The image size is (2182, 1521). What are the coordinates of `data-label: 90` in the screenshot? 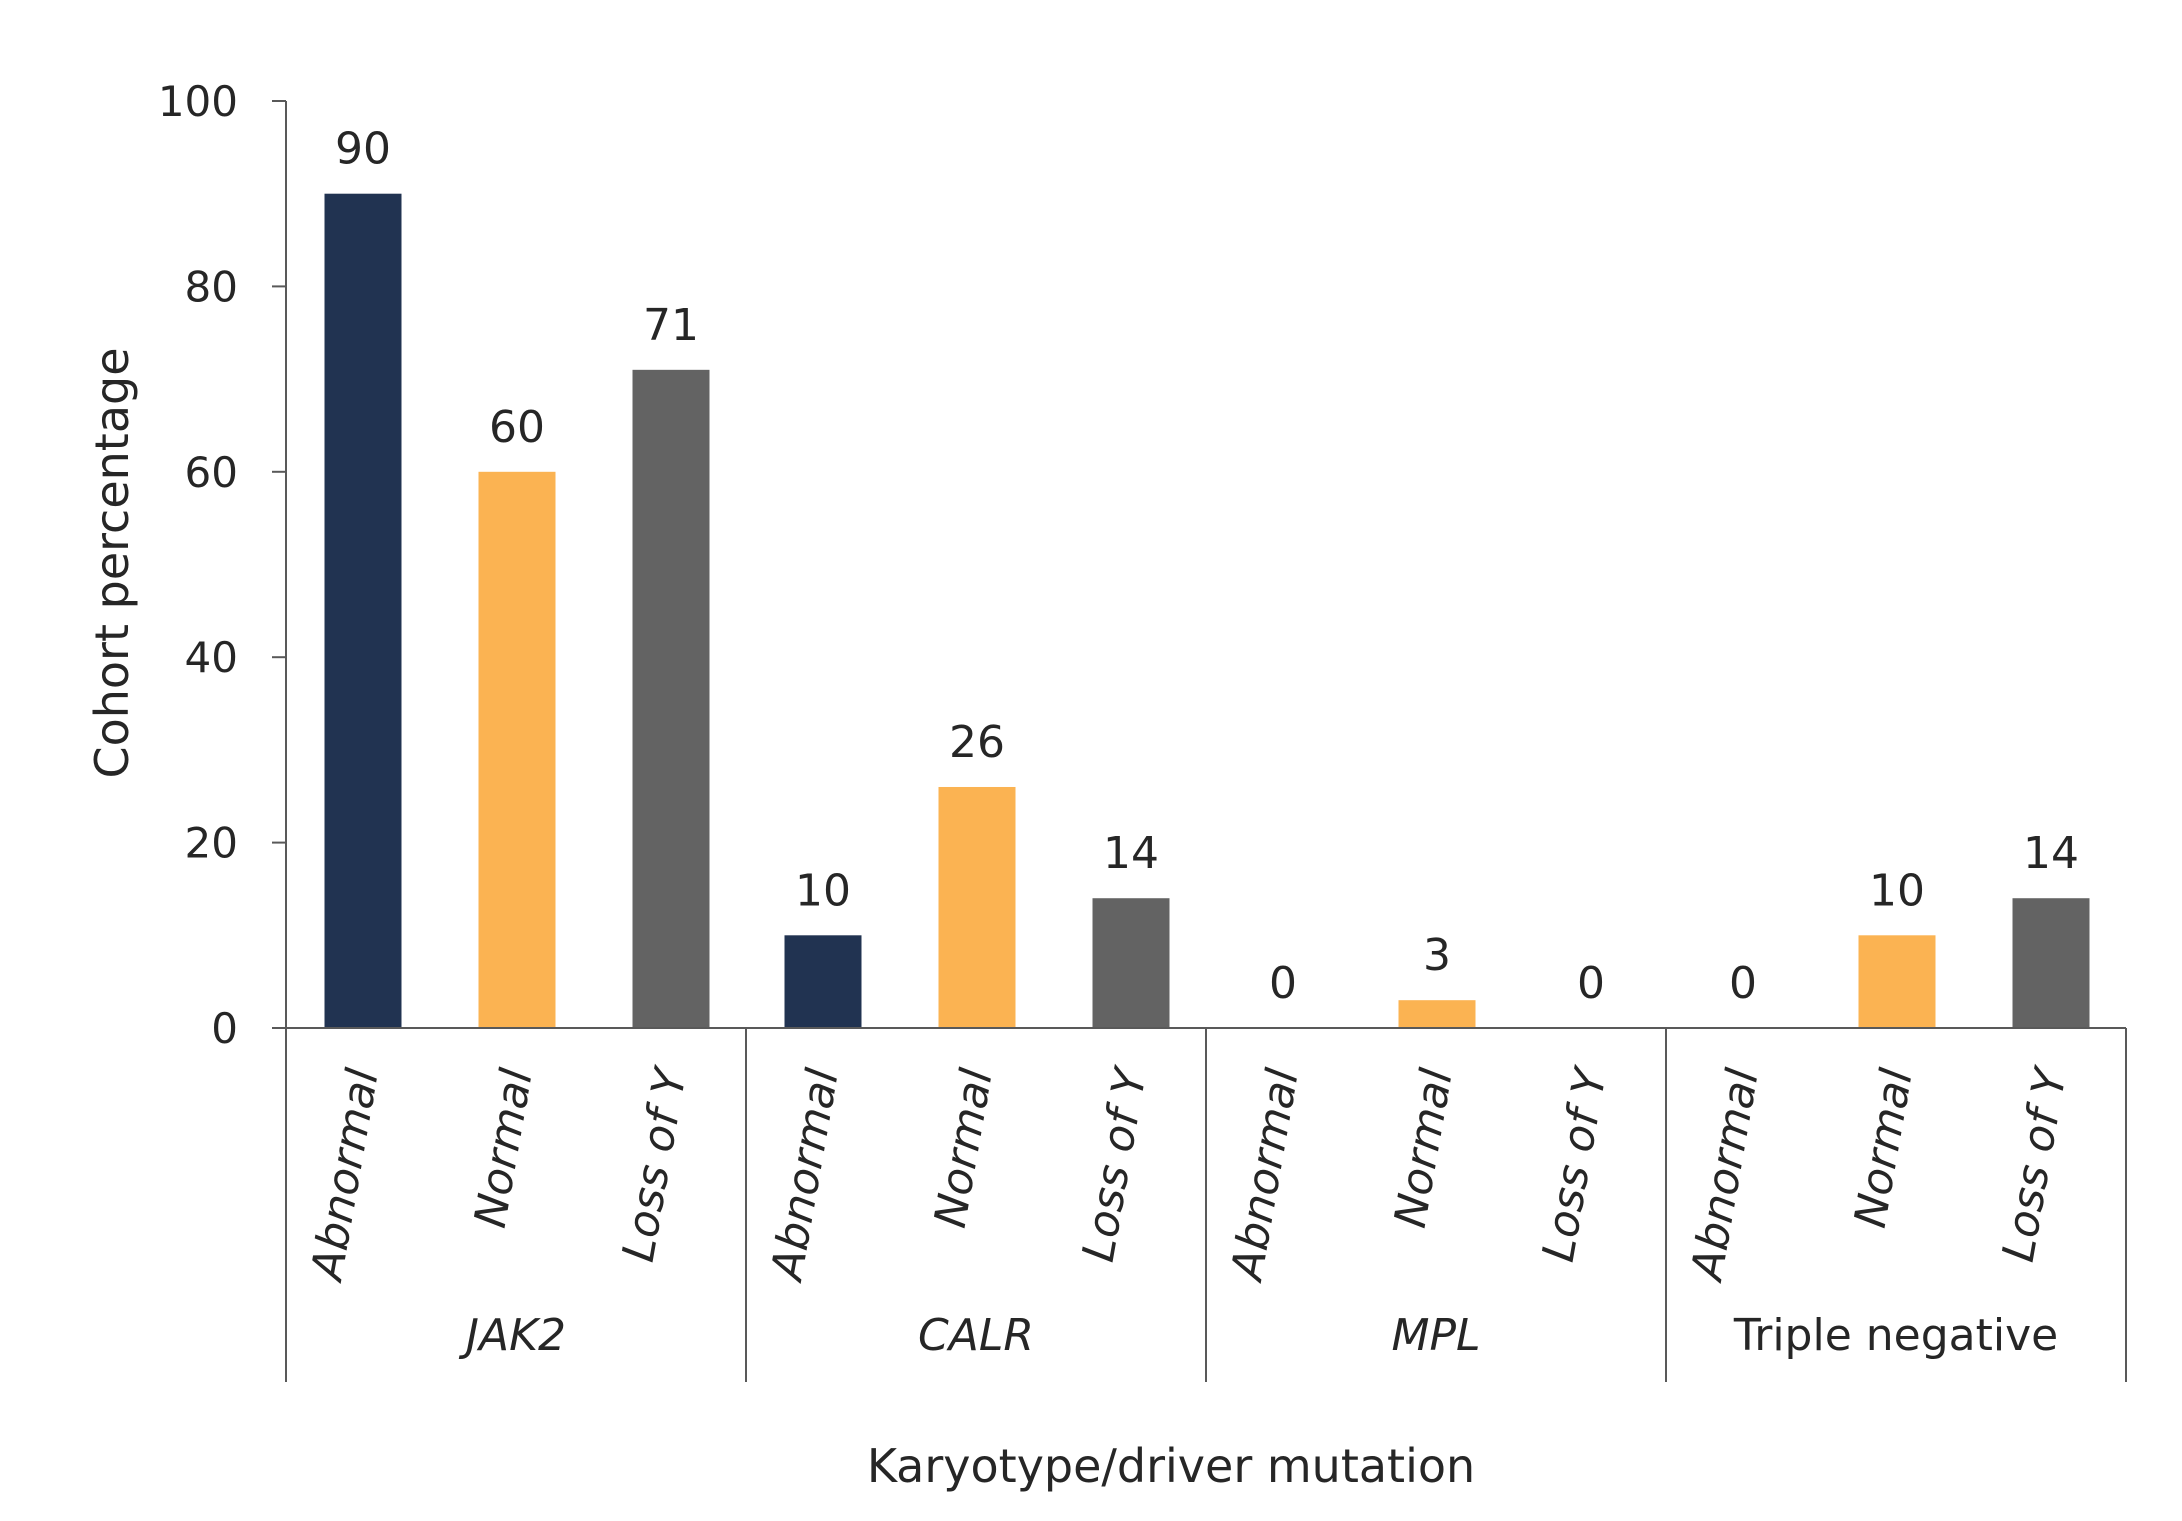 It's located at (363, 149).